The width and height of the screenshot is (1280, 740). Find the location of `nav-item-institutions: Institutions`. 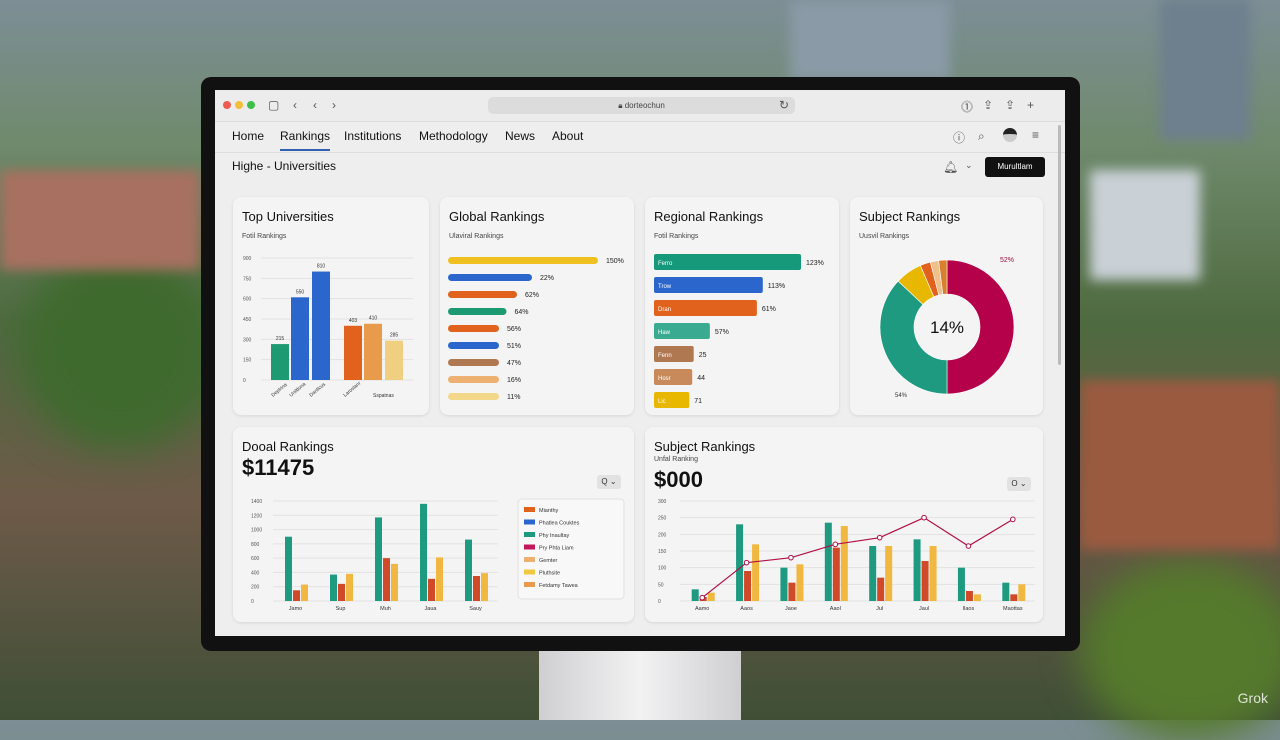

nav-item-institutions: Institutions is located at coordinates (373, 136).